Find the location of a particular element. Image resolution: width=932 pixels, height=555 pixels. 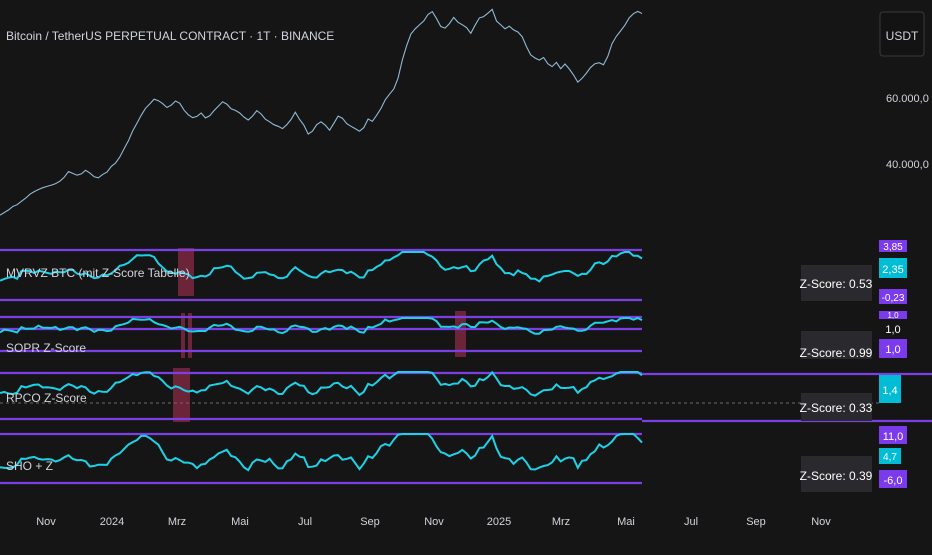

time-axis-label: 2024 is located at coordinates (112, 522).